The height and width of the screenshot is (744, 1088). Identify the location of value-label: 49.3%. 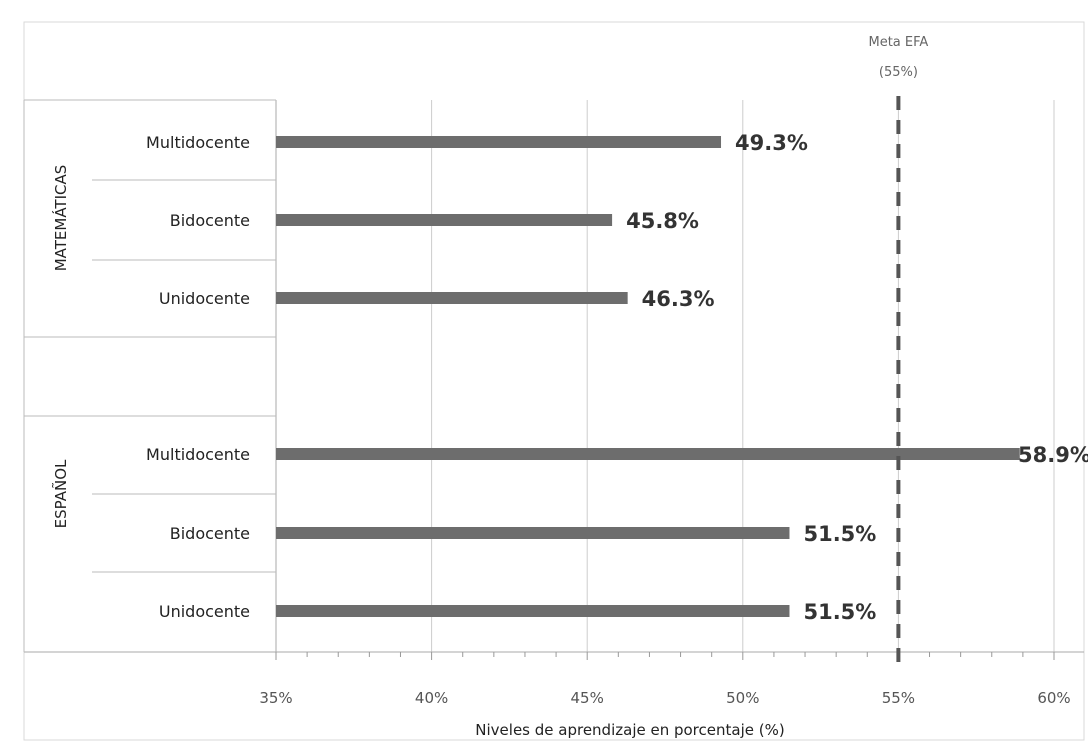
(771, 143).